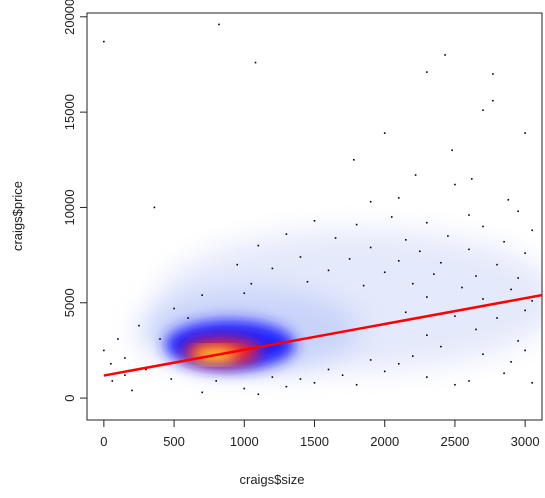 The height and width of the screenshot is (498, 545). I want to click on y-tick-label: 5000, so click(69, 302).